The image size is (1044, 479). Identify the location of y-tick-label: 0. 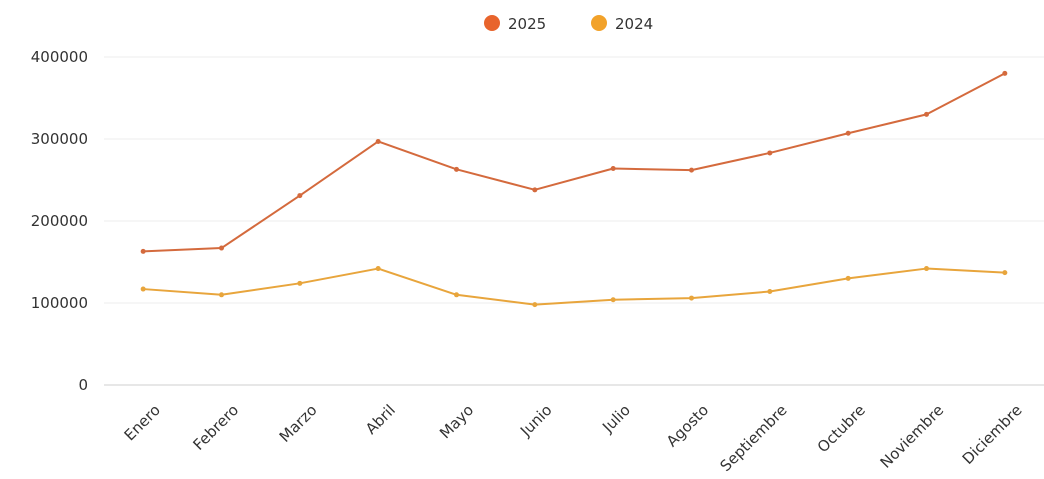
(83, 385).